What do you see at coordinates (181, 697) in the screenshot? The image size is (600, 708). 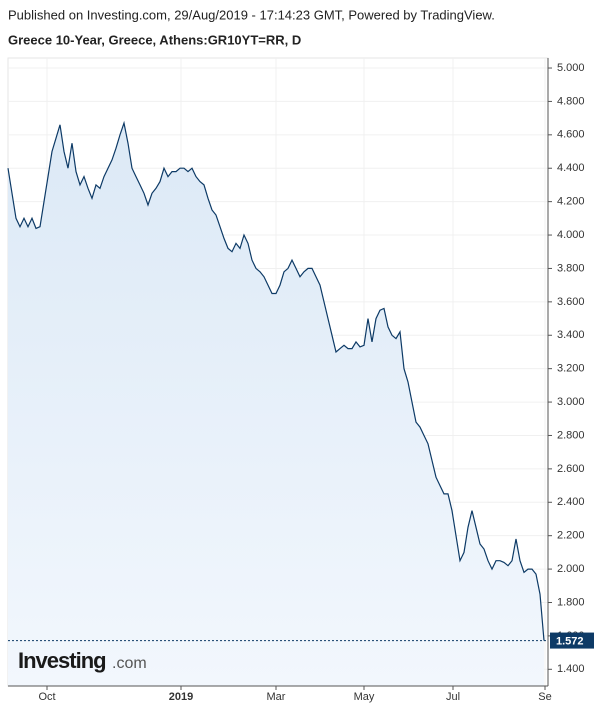 I see `x-tick-label: 2019` at bounding box center [181, 697].